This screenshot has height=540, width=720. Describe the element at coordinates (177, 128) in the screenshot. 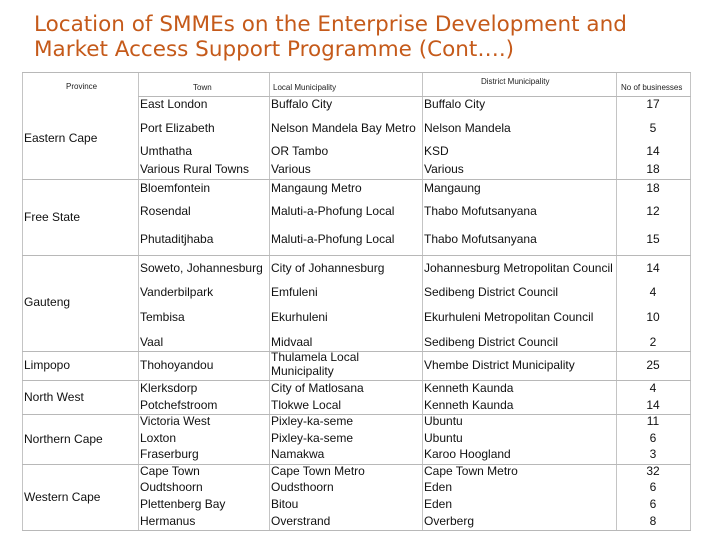

I see `cell-town: Port Elizabeth` at that location.